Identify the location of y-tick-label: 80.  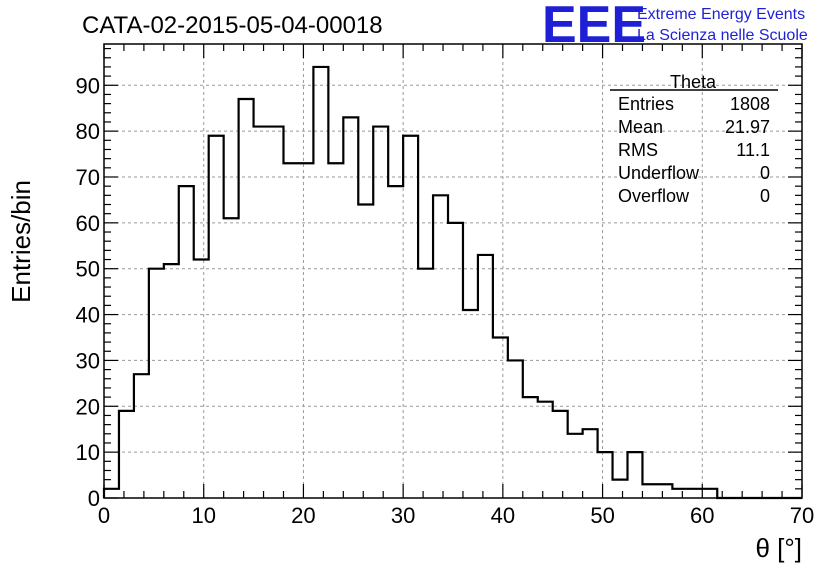
(88, 131).